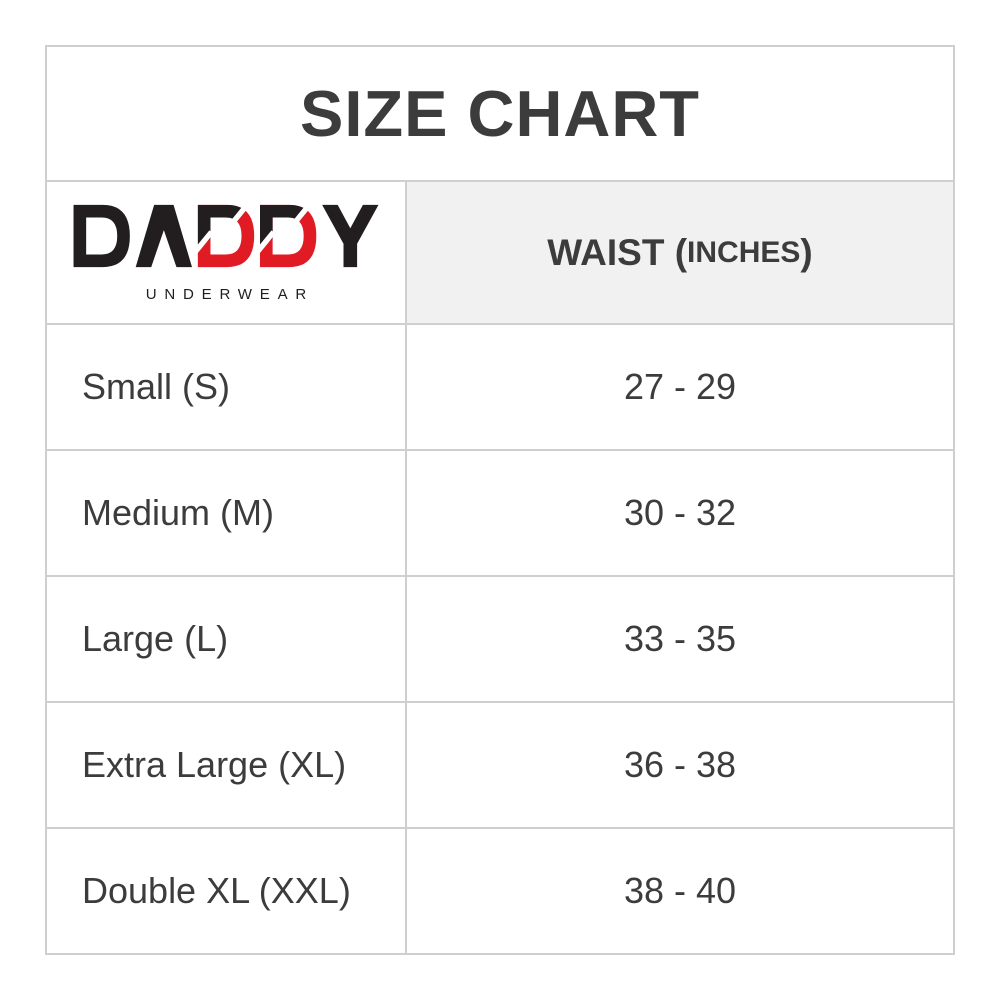 This screenshot has height=1000, width=1000. I want to click on logo-letter-y, so click(350, 236).